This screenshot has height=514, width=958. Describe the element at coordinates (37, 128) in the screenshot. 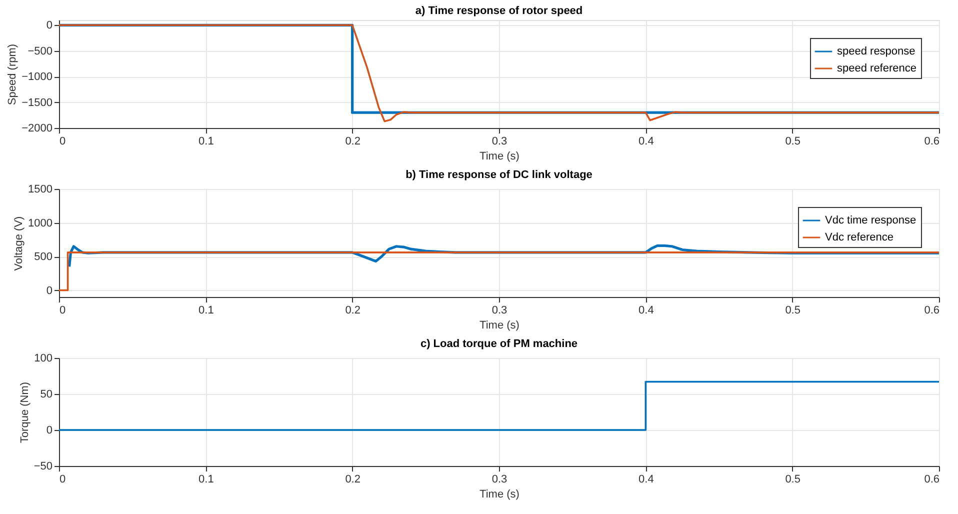

I see `y-tick-label: −2000` at that location.